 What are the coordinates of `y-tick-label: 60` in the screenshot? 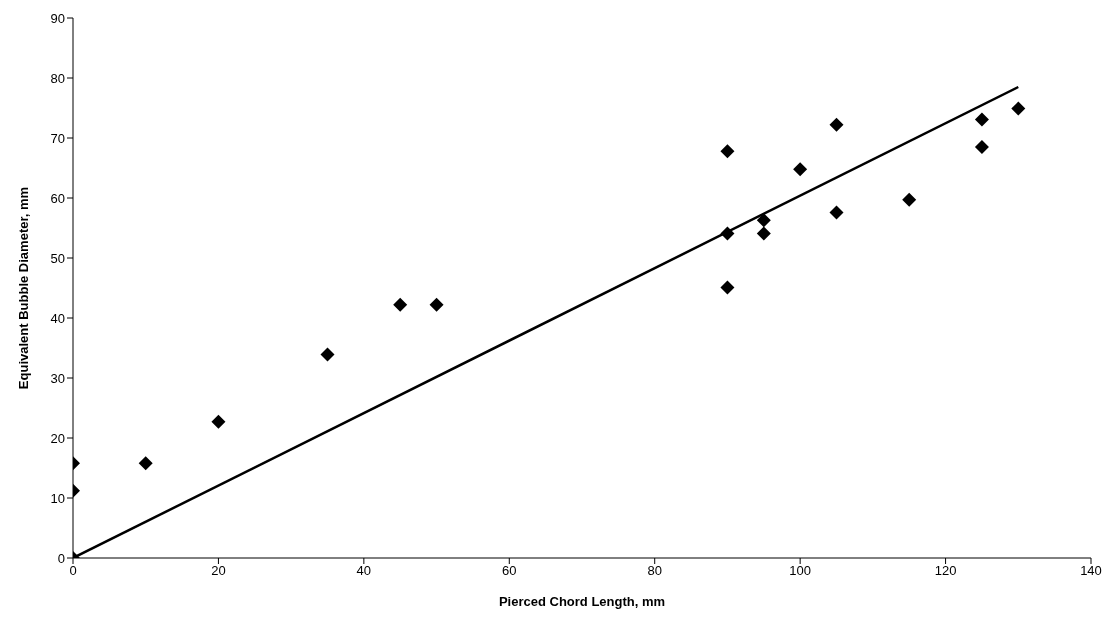 It's located at (57, 198).